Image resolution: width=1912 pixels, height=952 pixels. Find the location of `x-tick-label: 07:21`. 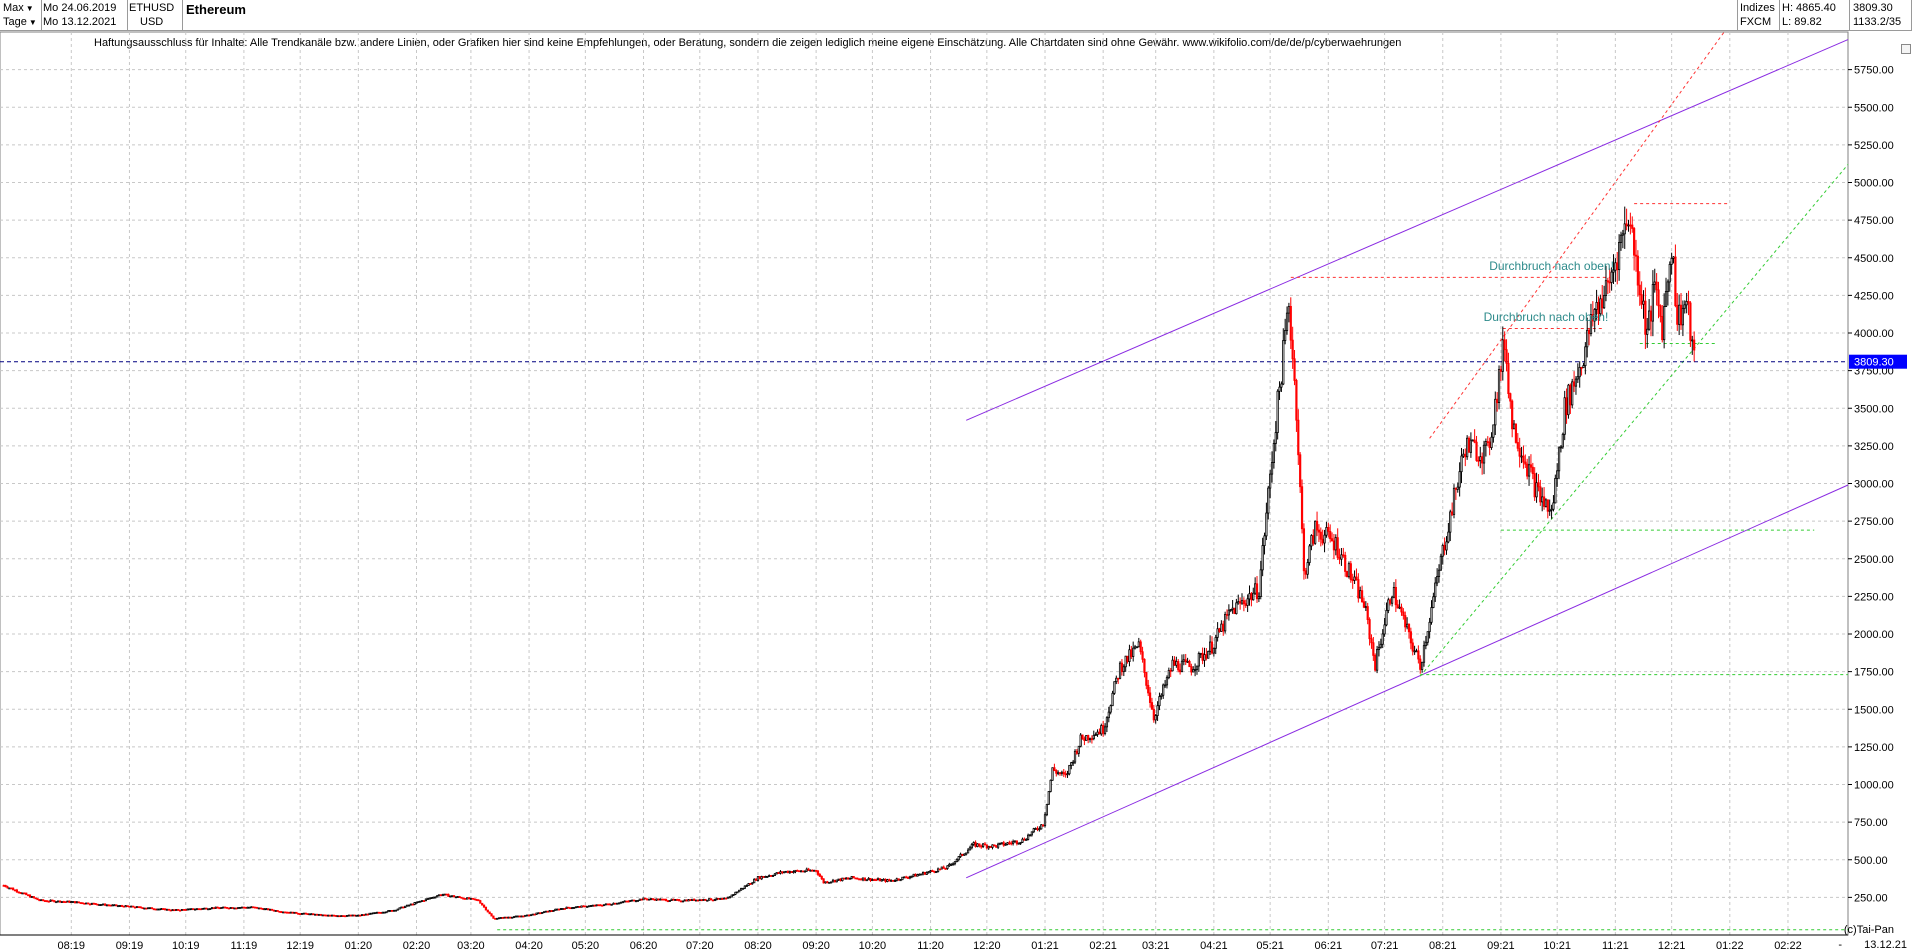

x-tick-label: 07:21 is located at coordinates (1385, 946).